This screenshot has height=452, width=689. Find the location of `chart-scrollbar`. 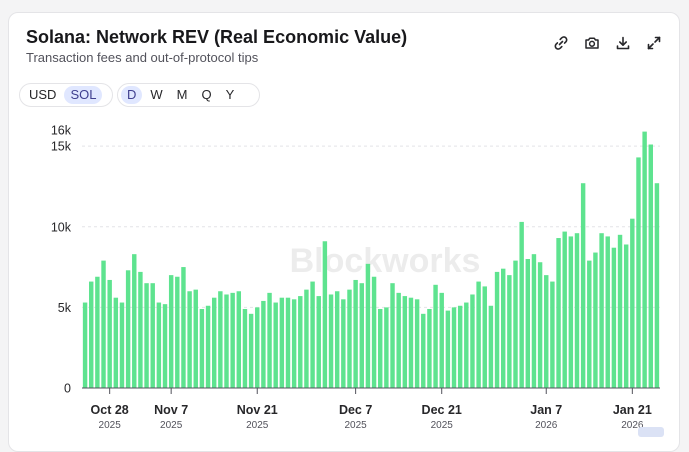

chart-scrollbar is located at coordinates (651, 432).